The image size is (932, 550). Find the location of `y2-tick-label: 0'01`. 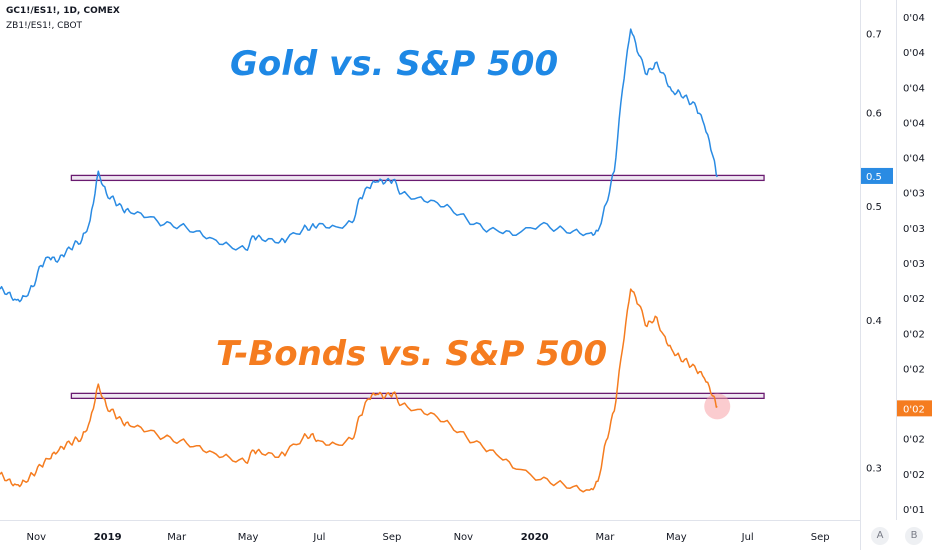

y2-tick-label: 0'01 is located at coordinates (914, 510).